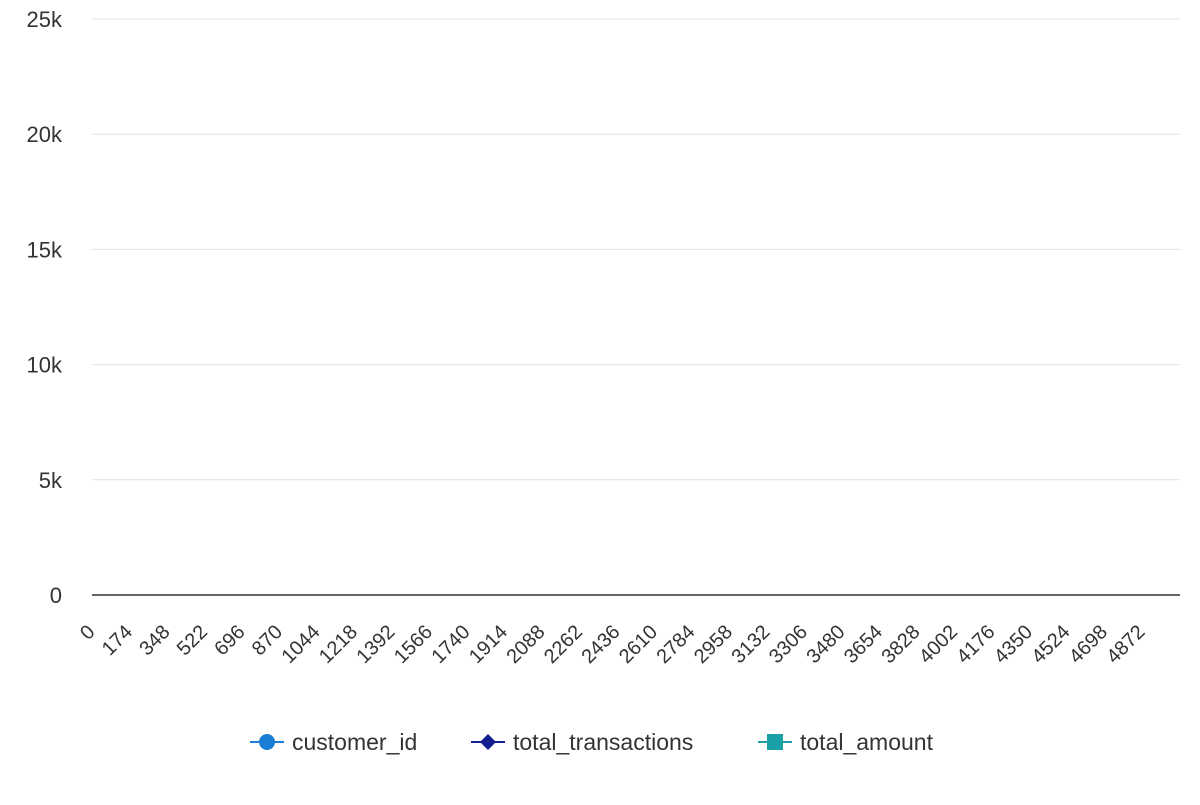 The width and height of the screenshot is (1200, 805). What do you see at coordinates (451, 644) in the screenshot?
I see `x-tick-label: 1740` at bounding box center [451, 644].